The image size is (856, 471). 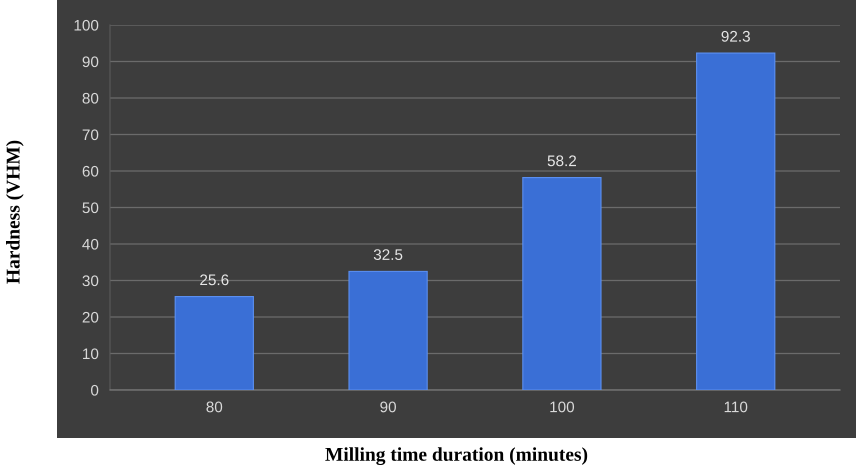 I want to click on data-label: 92.3, so click(x=736, y=36).